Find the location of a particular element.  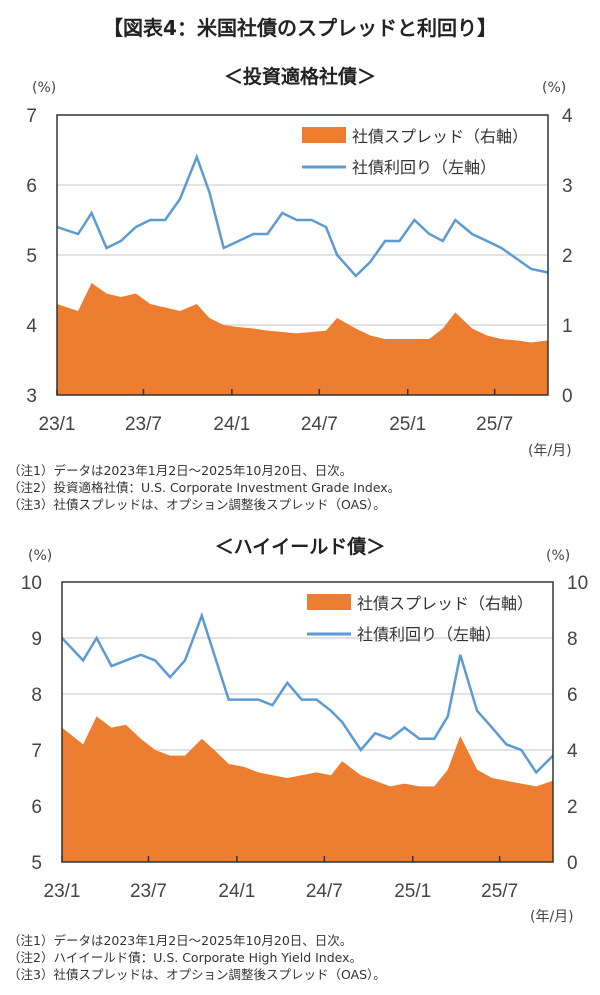

hy-yield-line is located at coordinates (307, 693).